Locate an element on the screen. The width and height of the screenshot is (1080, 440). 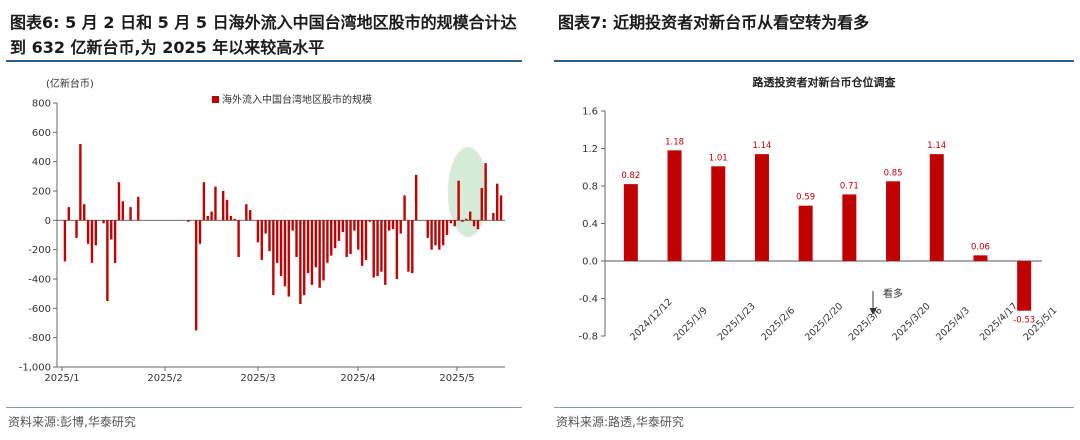
left-title-rule is located at coordinates (264, 61).